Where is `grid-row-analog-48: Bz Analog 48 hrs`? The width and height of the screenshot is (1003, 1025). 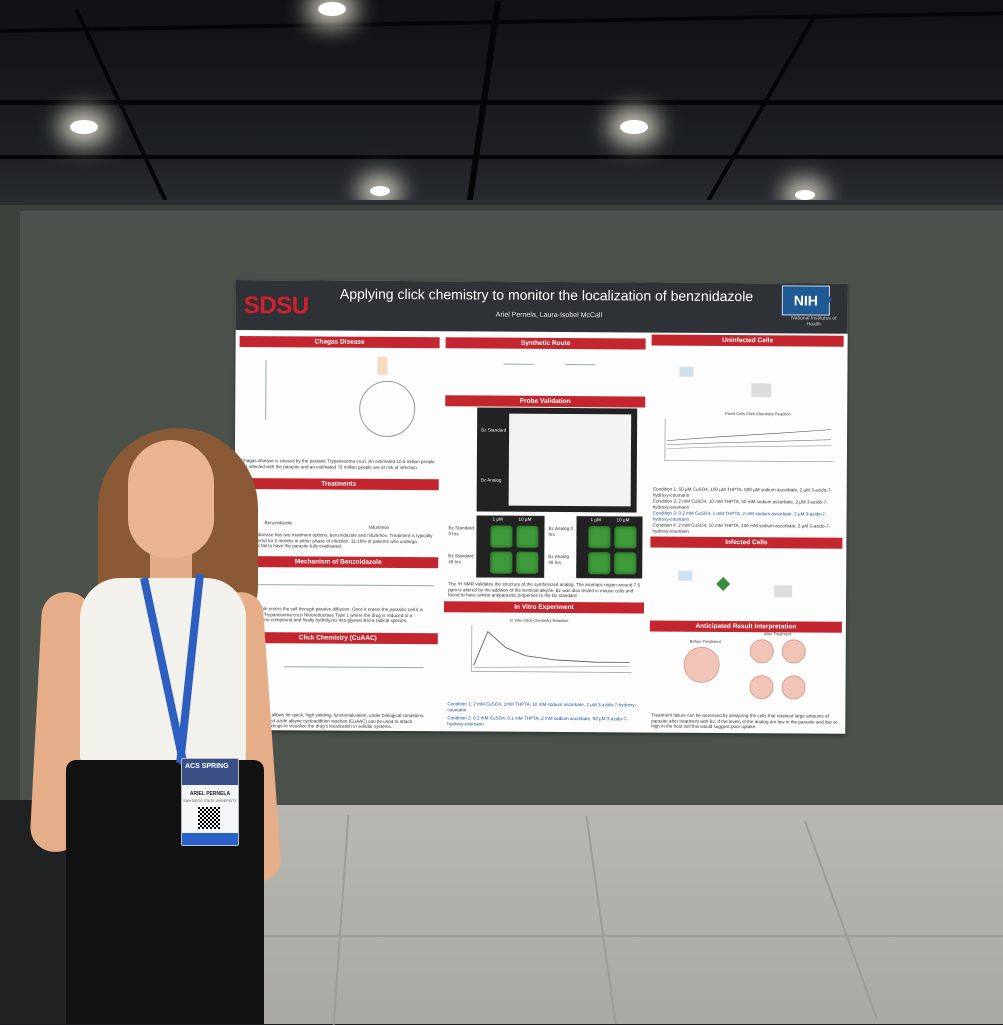 grid-row-analog-48: Bz Analog 48 hrs is located at coordinates (561, 559).